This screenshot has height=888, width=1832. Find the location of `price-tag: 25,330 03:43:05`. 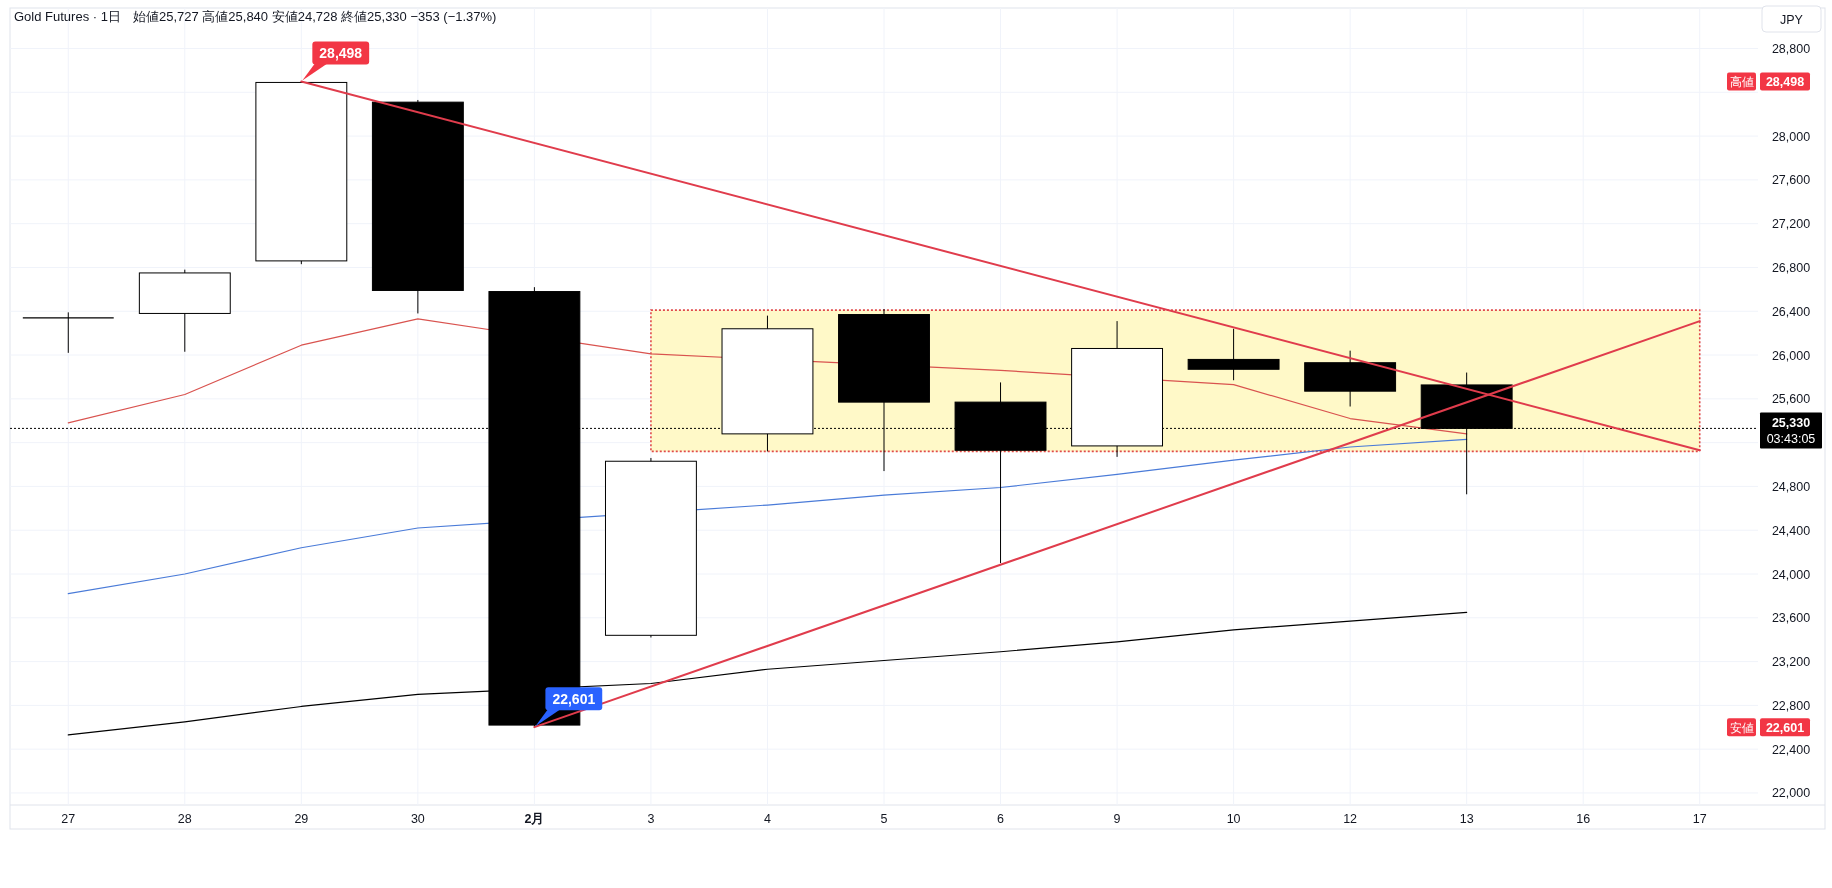

price-tag: 25,330 03:43:05 is located at coordinates (1791, 430).